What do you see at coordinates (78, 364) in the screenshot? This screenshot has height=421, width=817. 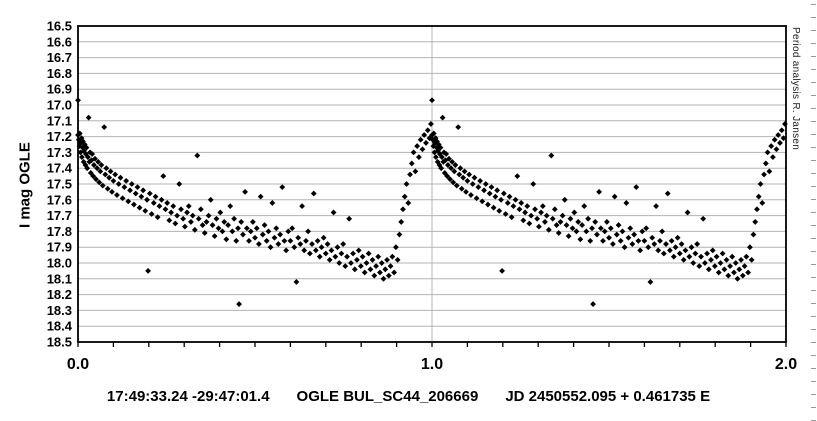 I see `x-tick-label: 0.0` at bounding box center [78, 364].